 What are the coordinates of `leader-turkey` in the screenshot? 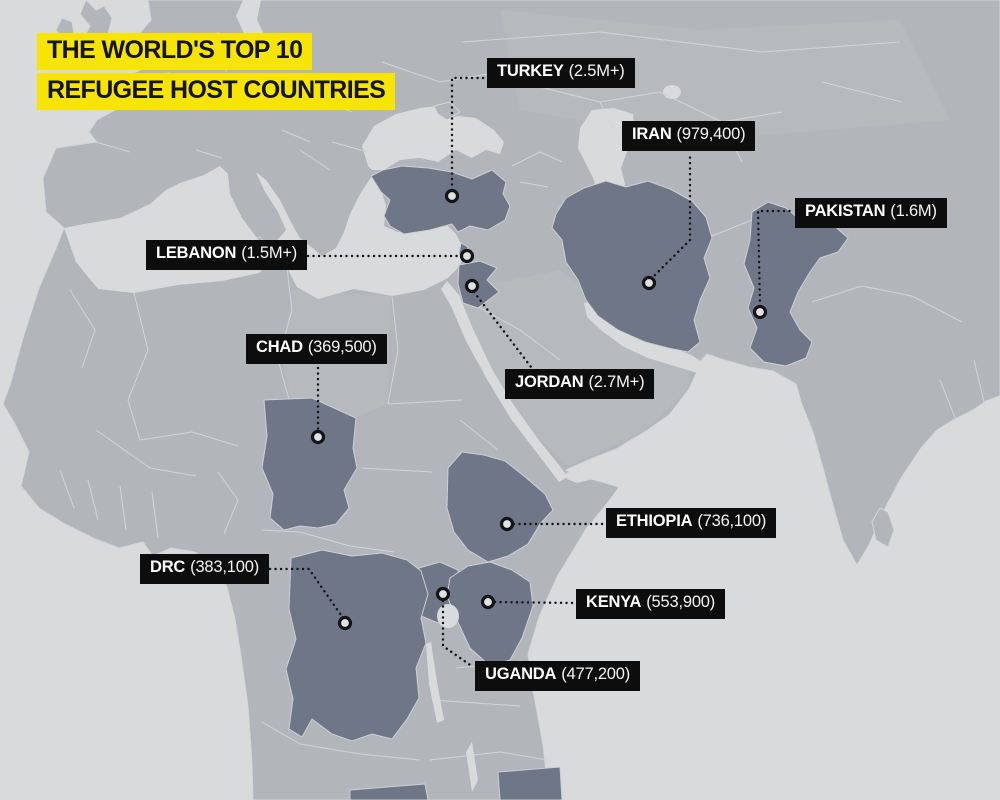 It's located at (470, 134).